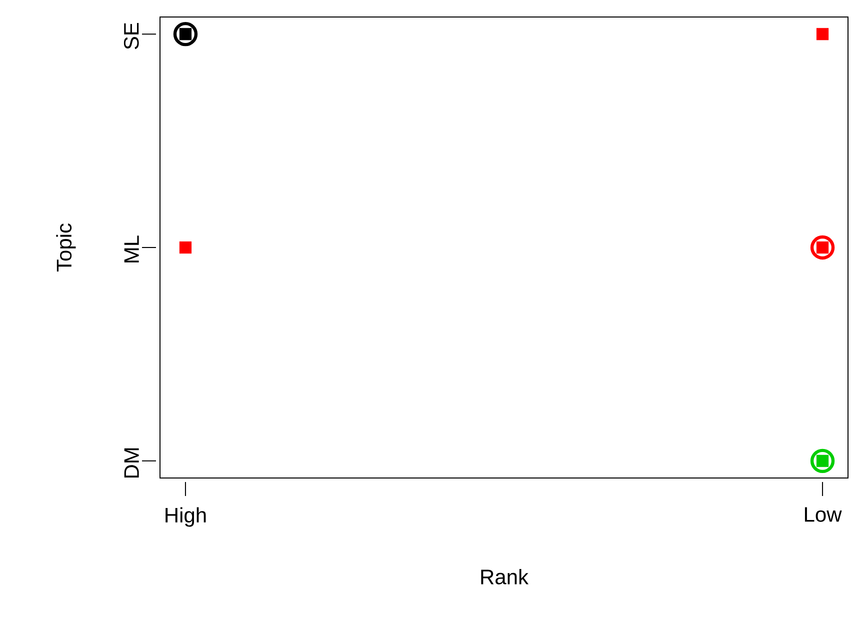 Image resolution: width=857 pixels, height=638 pixels. What do you see at coordinates (66, 248) in the screenshot?
I see `y-axis-title: Topic` at bounding box center [66, 248].